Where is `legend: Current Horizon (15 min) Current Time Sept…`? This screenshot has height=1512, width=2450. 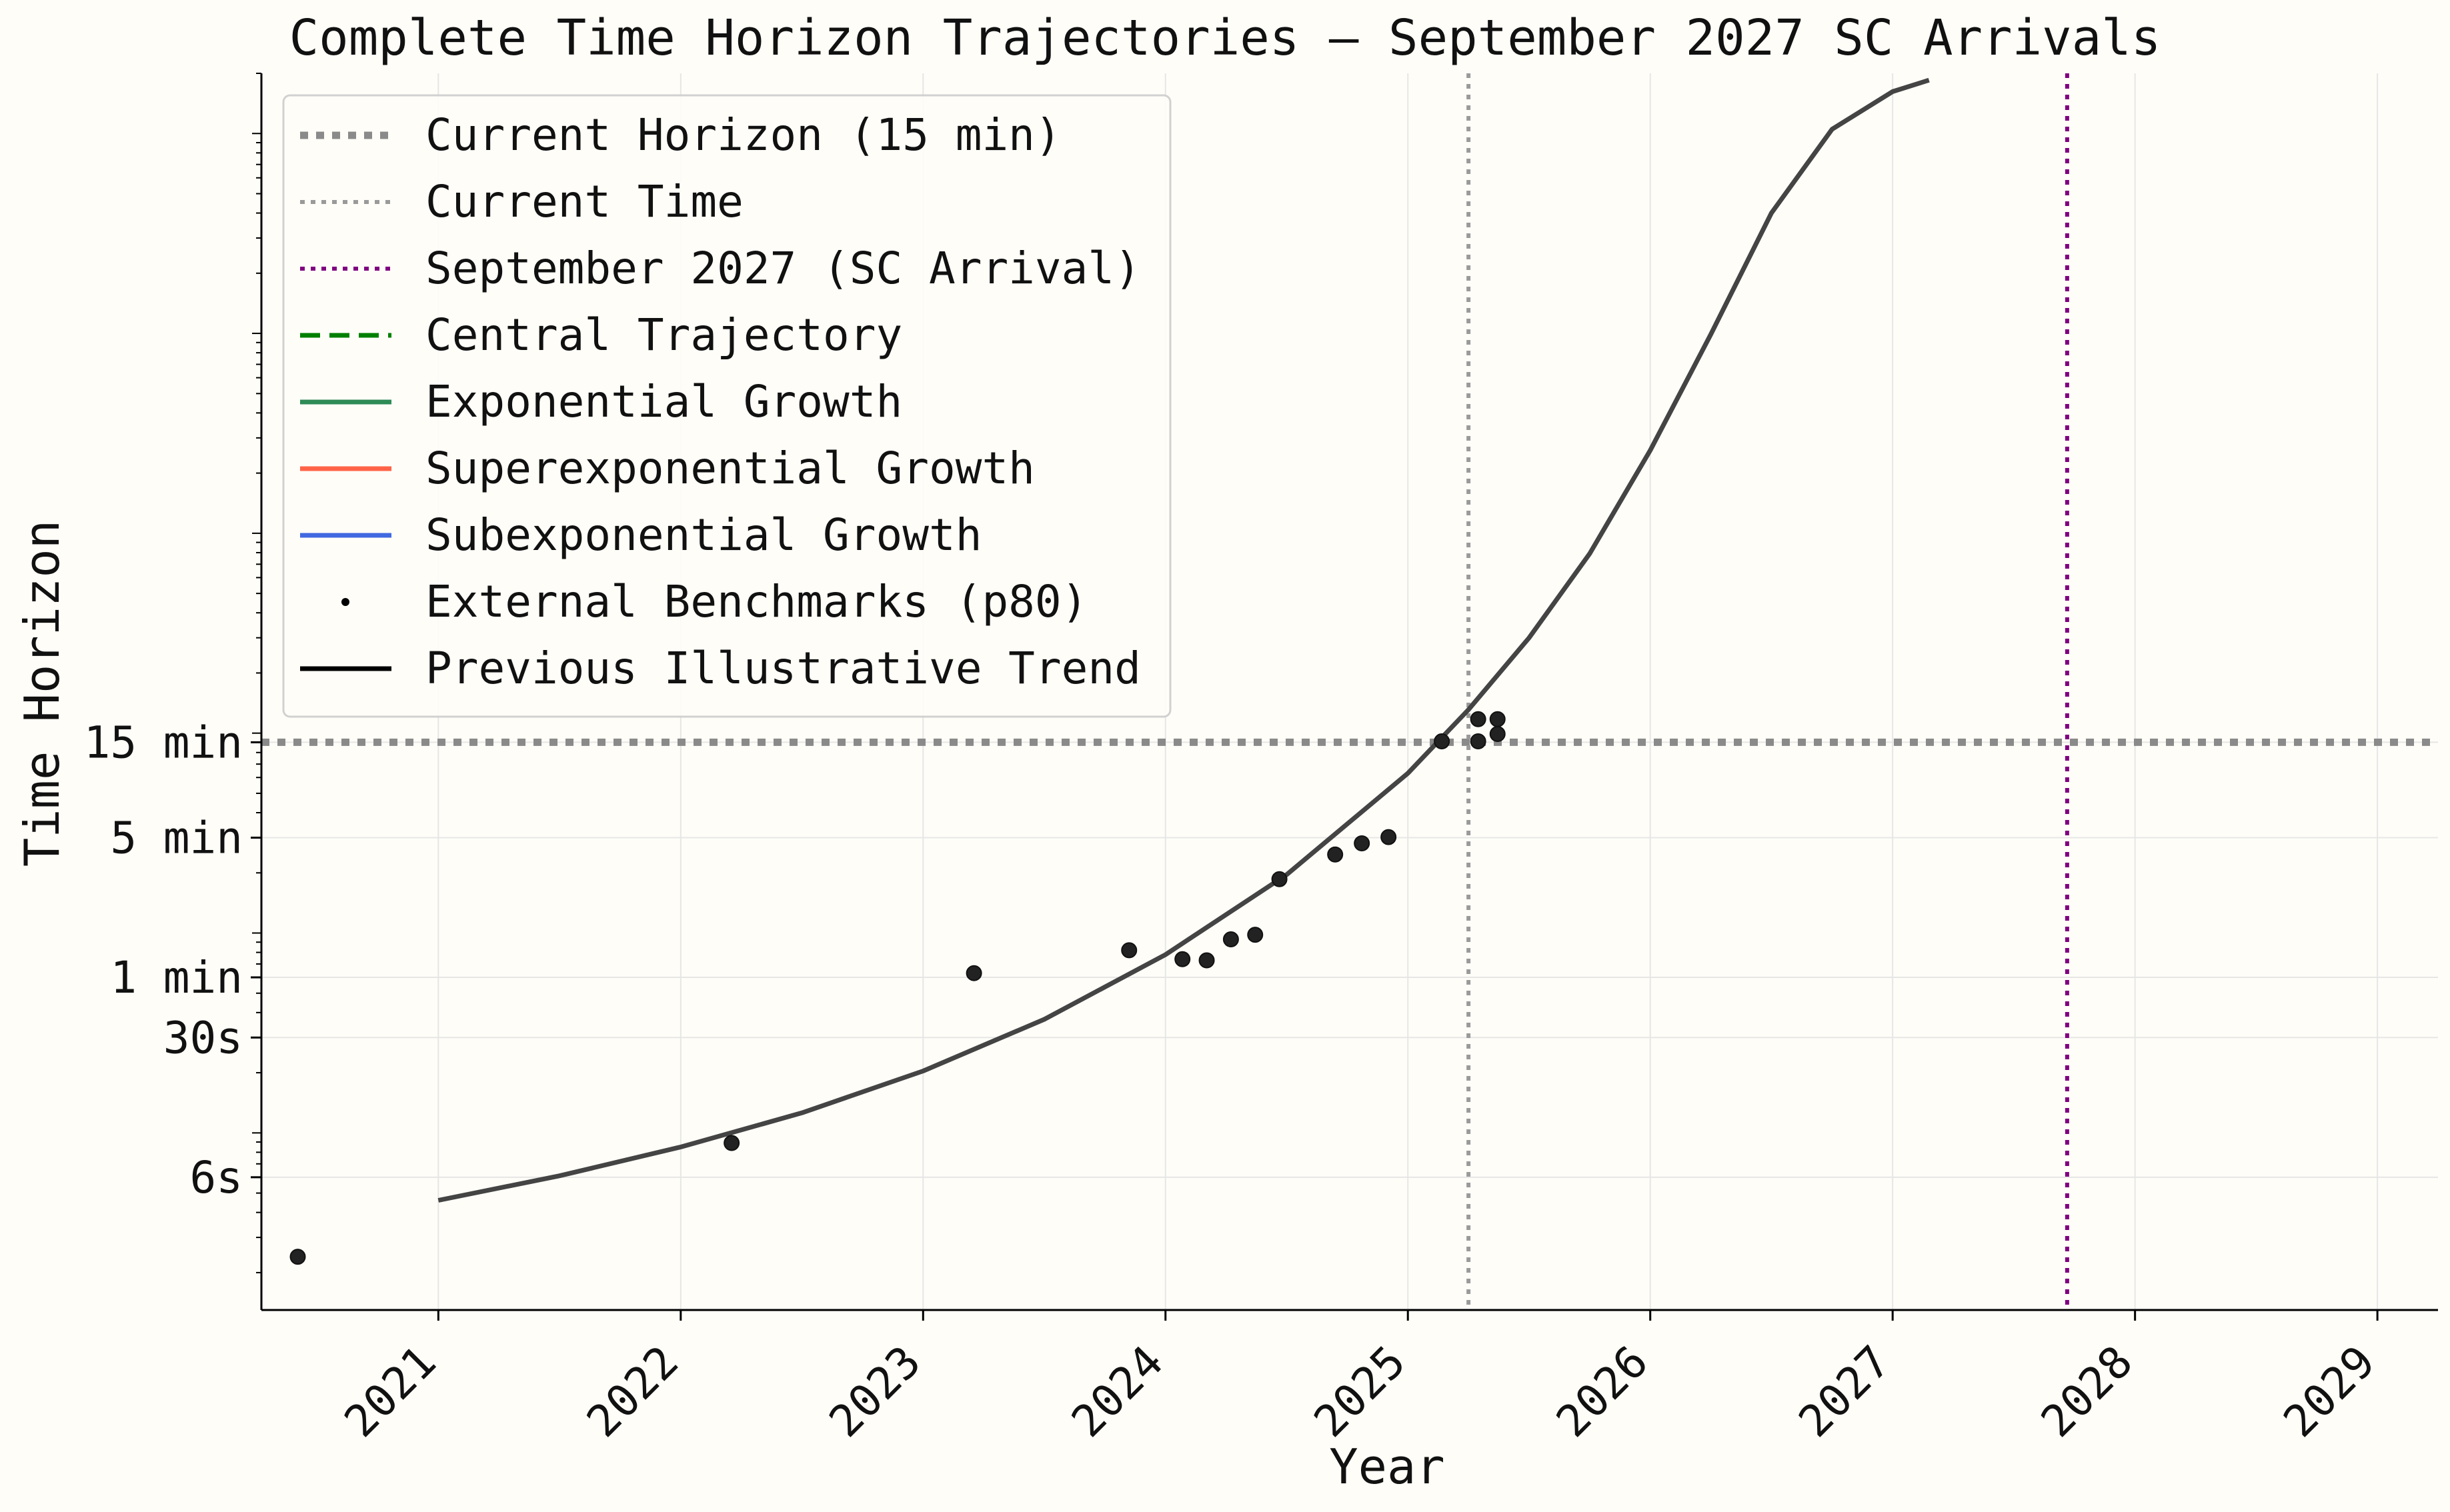
legend: Current Horizon (15 min) Current Time Sept… is located at coordinates (727, 406).